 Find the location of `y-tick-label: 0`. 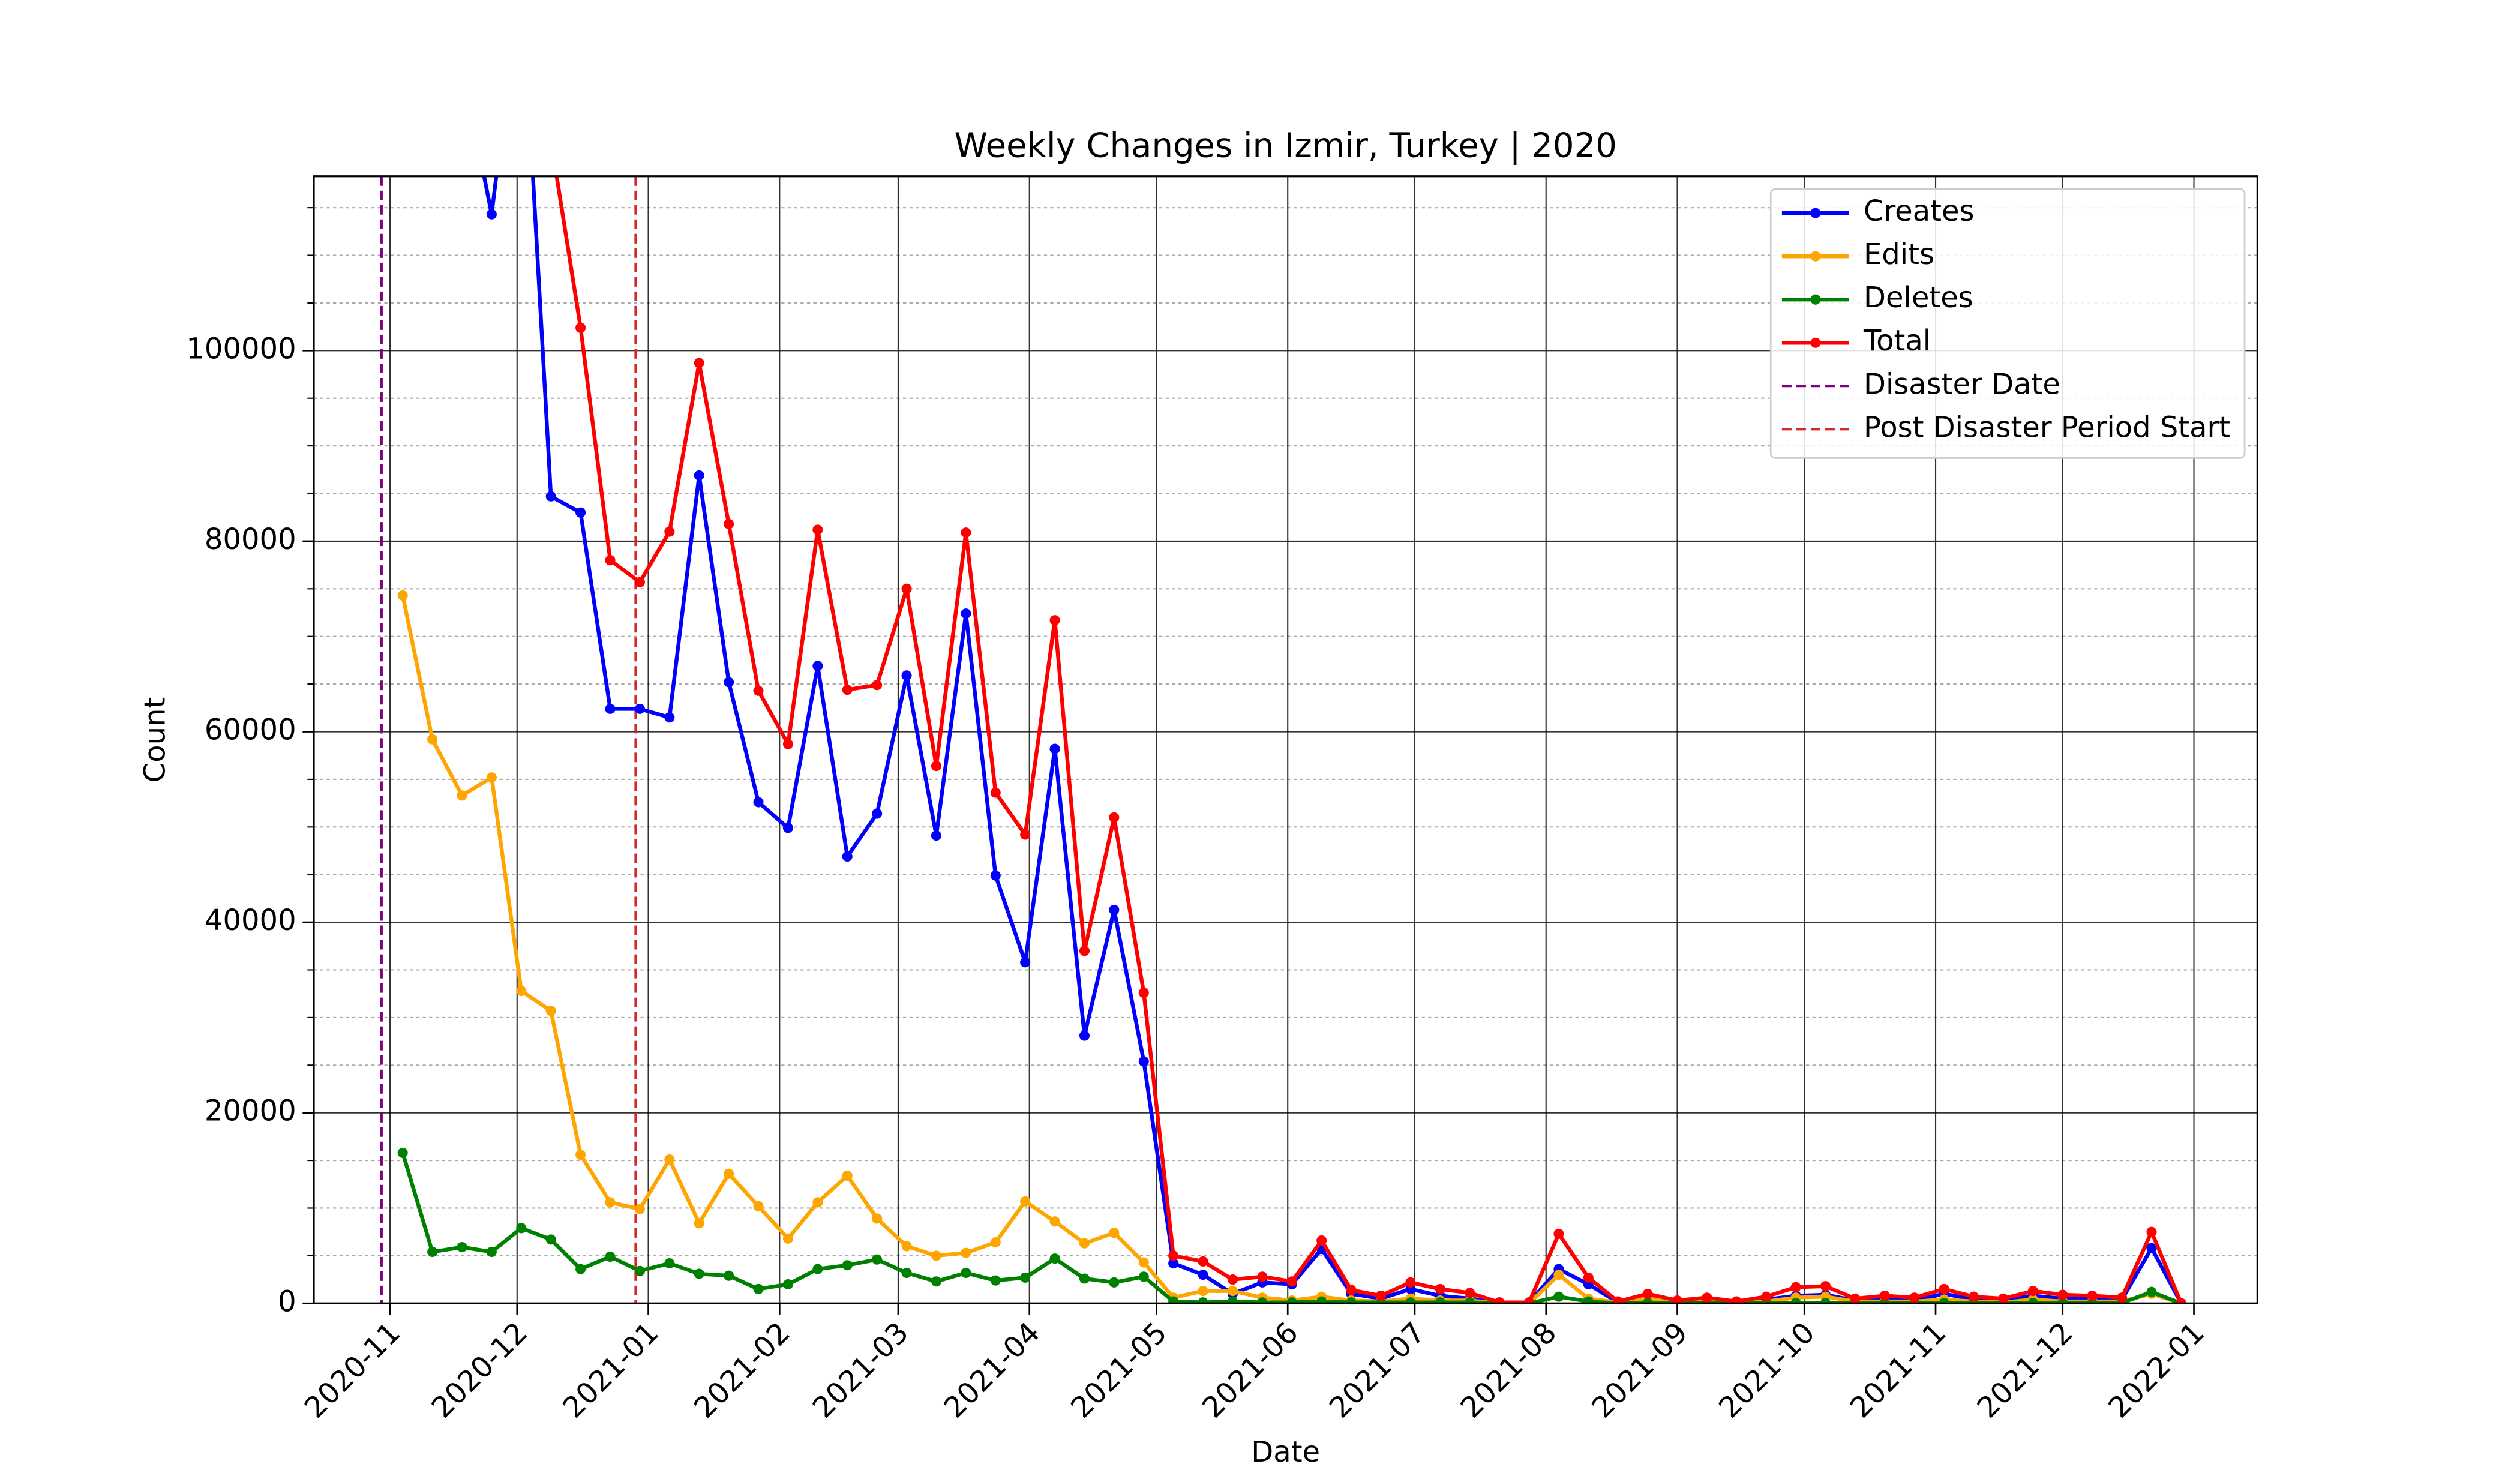

y-tick-label: 0 is located at coordinates (287, 1302).